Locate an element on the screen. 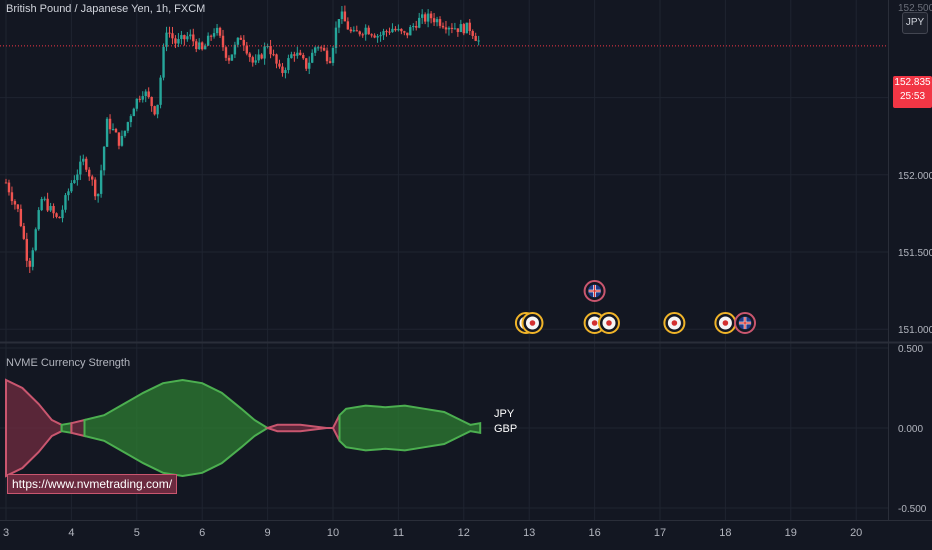 Image resolution: width=932 pixels, height=550 pixels. time-axis: 3 4 5 6 9 10 11 12 13 16 17 18 19 20 is located at coordinates (432, 533).